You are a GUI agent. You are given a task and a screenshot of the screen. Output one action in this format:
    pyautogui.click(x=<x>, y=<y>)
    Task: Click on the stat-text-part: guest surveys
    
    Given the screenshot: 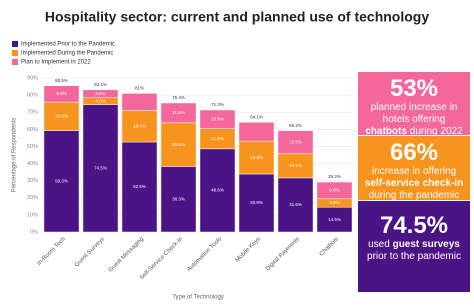 What is the action you would take?
    pyautogui.click(x=426, y=244)
    